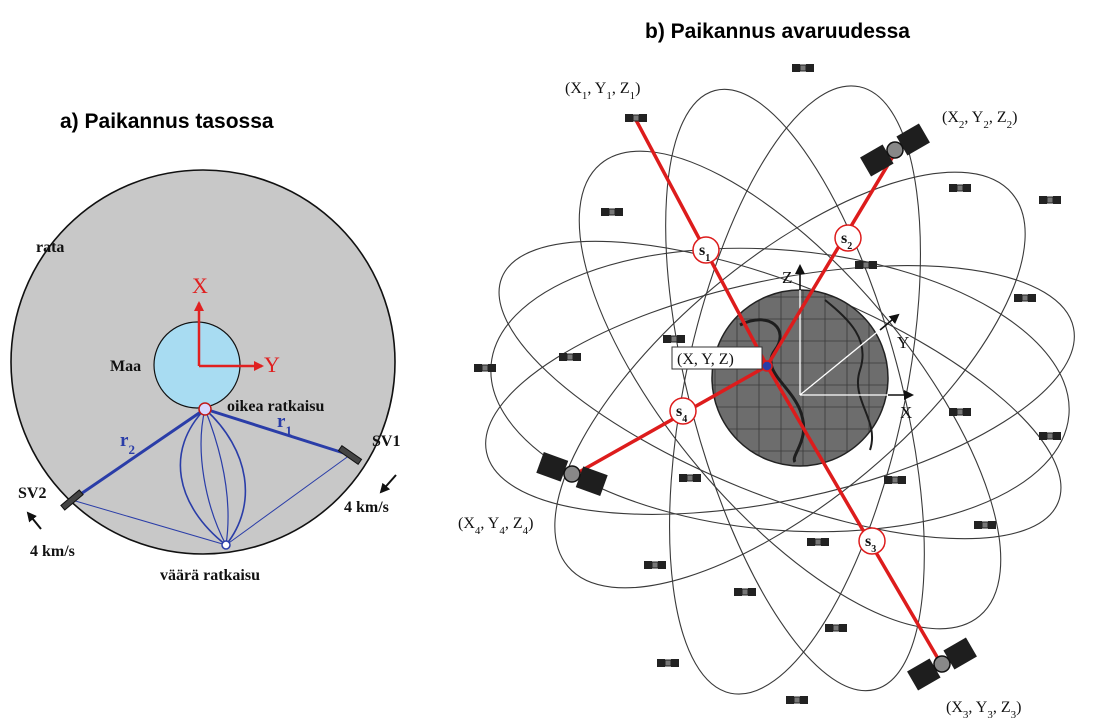 The image size is (1118, 724). I want to click on satellite-3-icon, so click(942, 664).